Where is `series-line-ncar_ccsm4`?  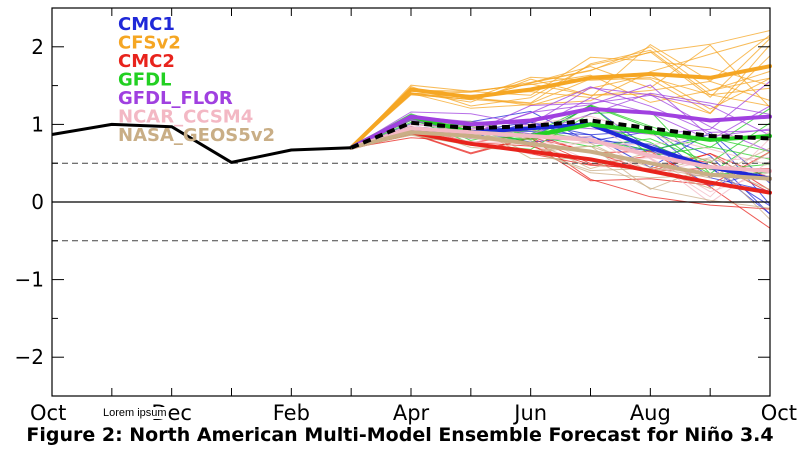
series-line-ncar_ccsm4 is located at coordinates (560, 149).